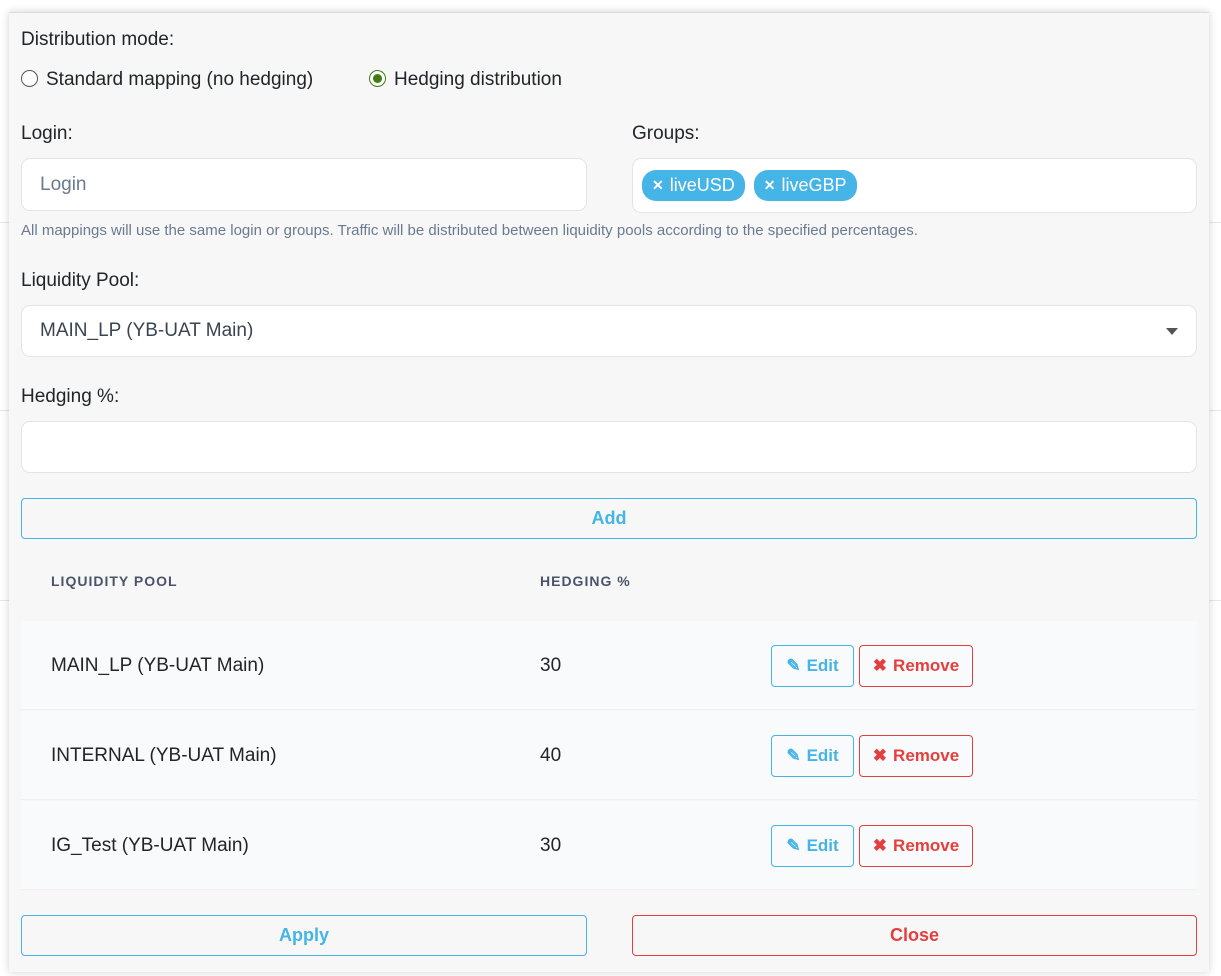  I want to click on pool-cell: MAIN_LP (YB-UAT Main), so click(158, 665).